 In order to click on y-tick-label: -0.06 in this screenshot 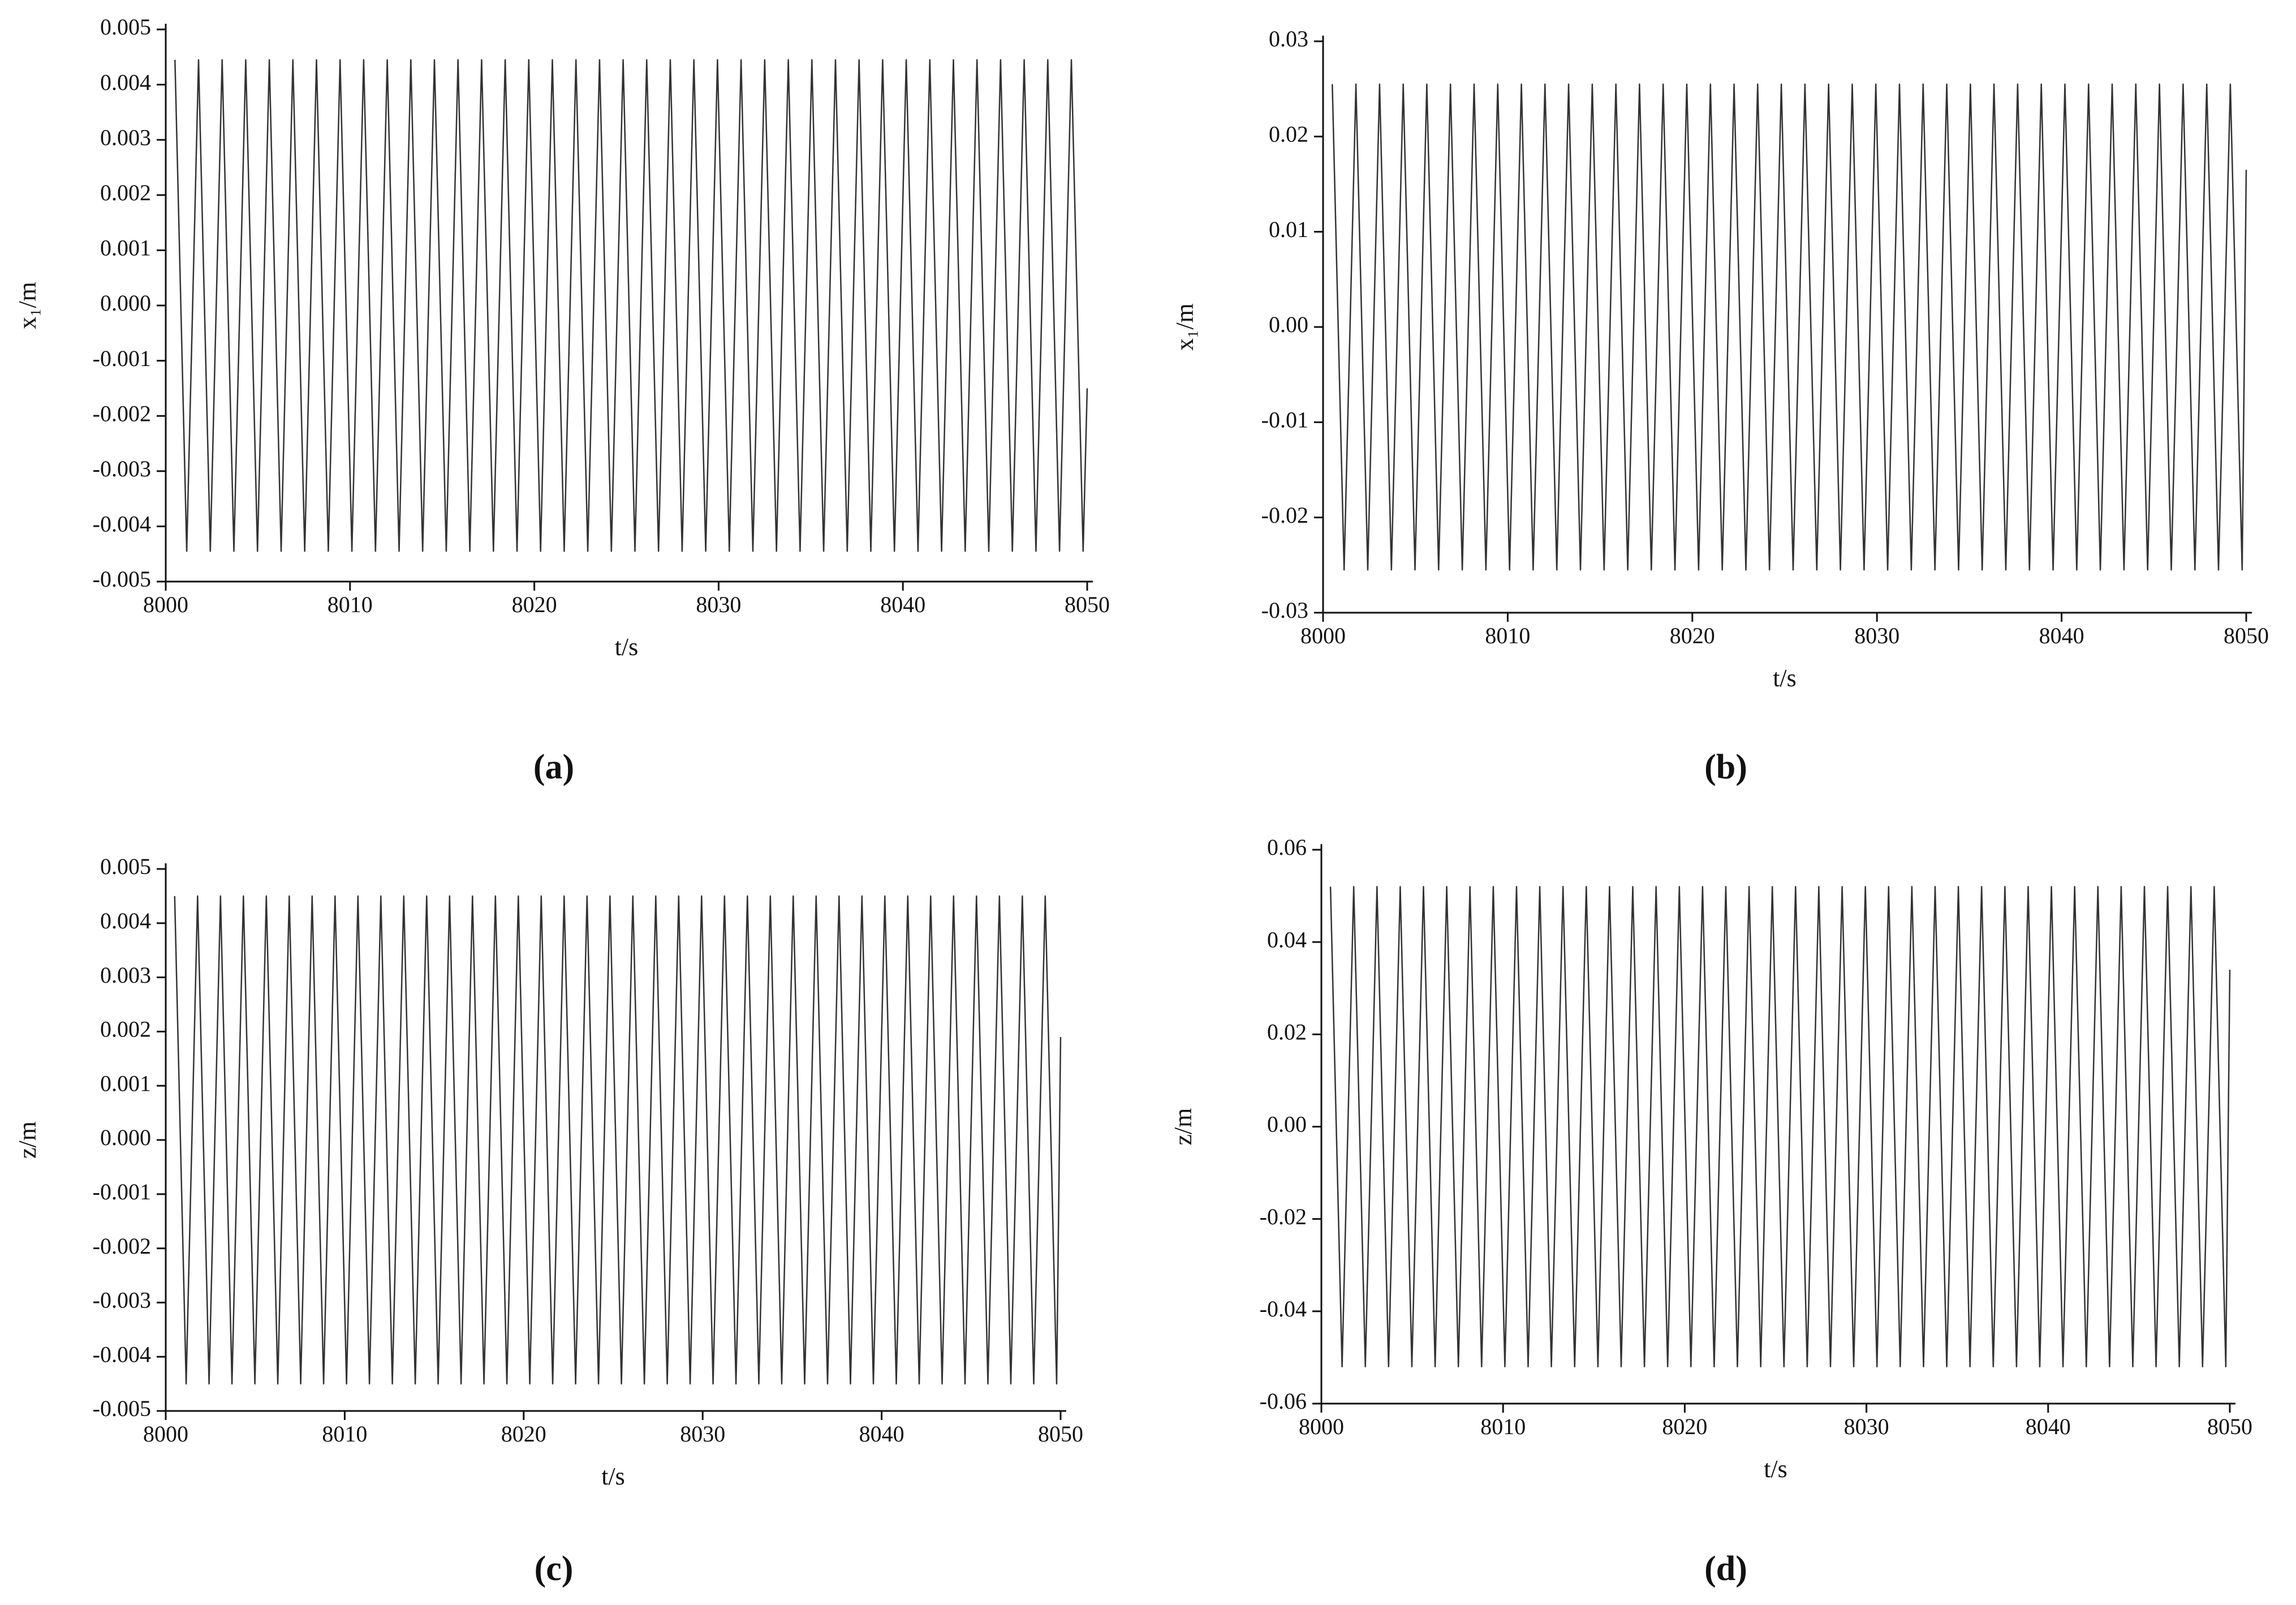, I will do `click(1283, 1401)`.